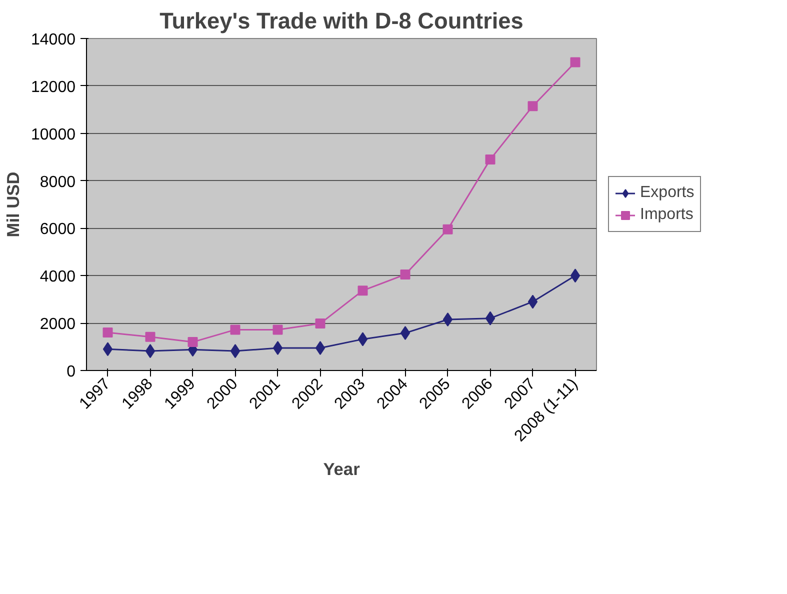  Describe the element at coordinates (667, 193) in the screenshot. I see `legend-label: Exports` at that location.